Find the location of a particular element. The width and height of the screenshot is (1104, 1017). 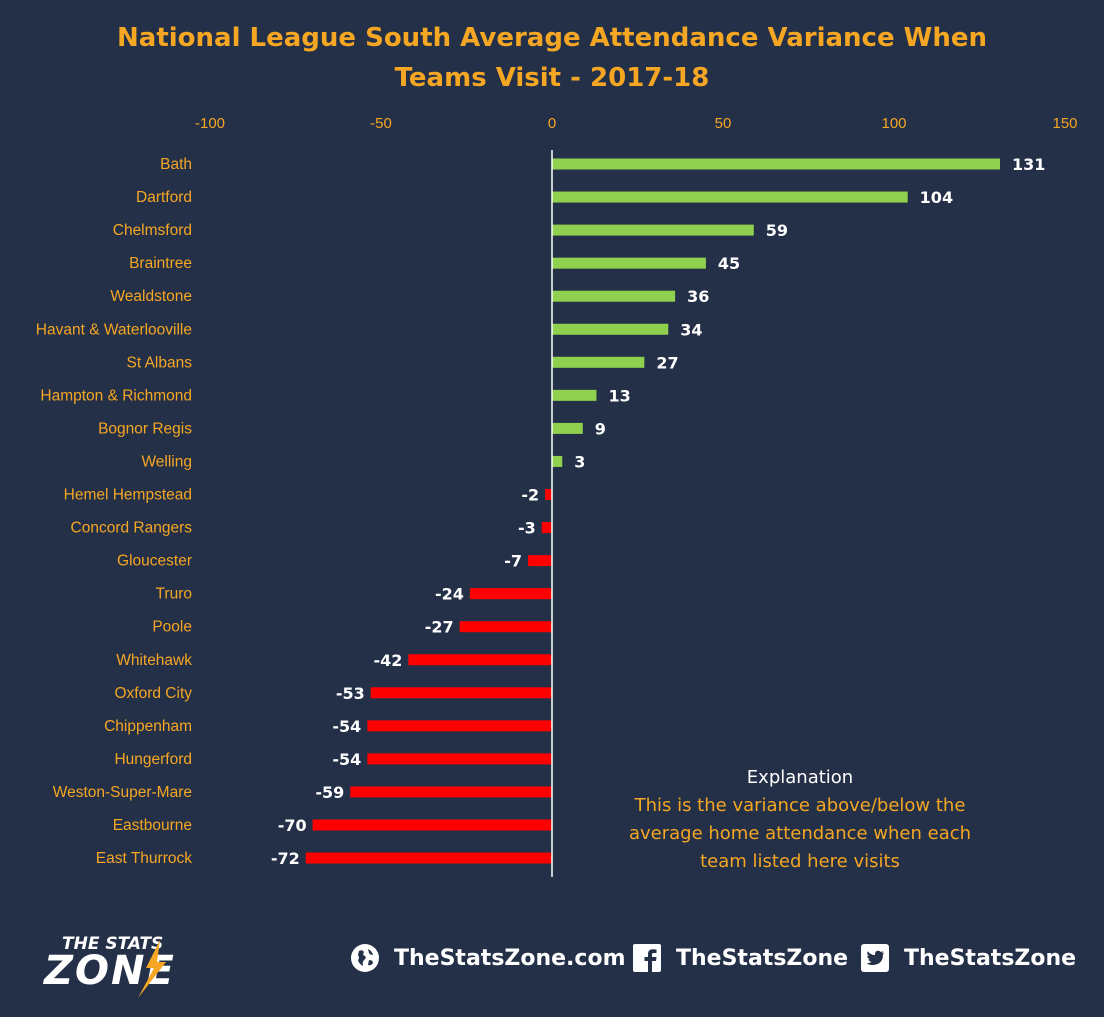

category-label: East Thurrock is located at coordinates (144, 858).